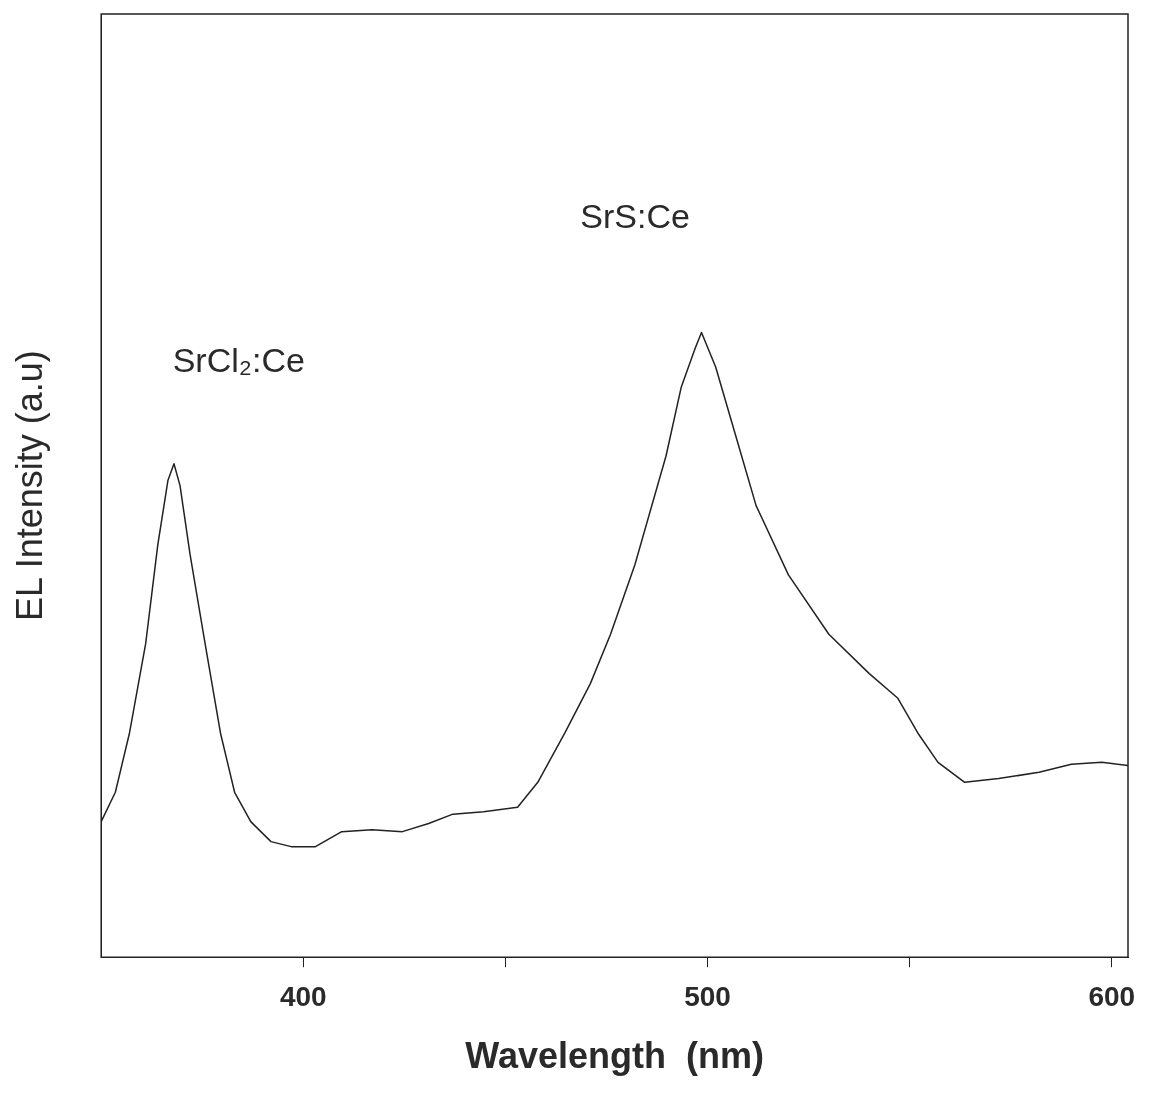 The width and height of the screenshot is (1154, 1100). I want to click on y-axis-title: EL Intensity (a.u), so click(29, 485).